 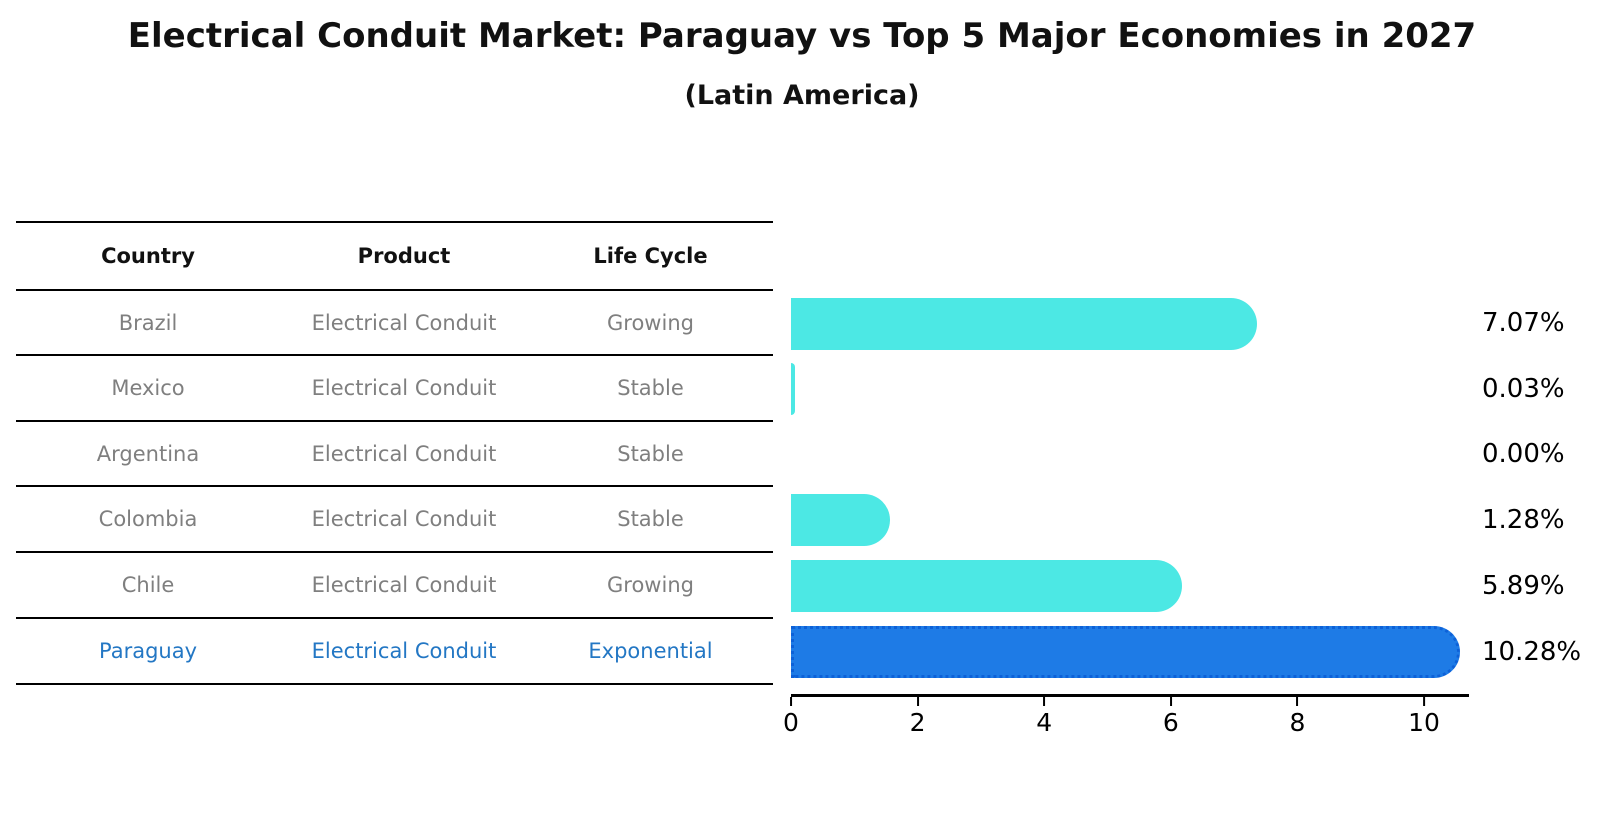 What do you see at coordinates (1297, 722) in the screenshot?
I see `tick-label: 8` at bounding box center [1297, 722].